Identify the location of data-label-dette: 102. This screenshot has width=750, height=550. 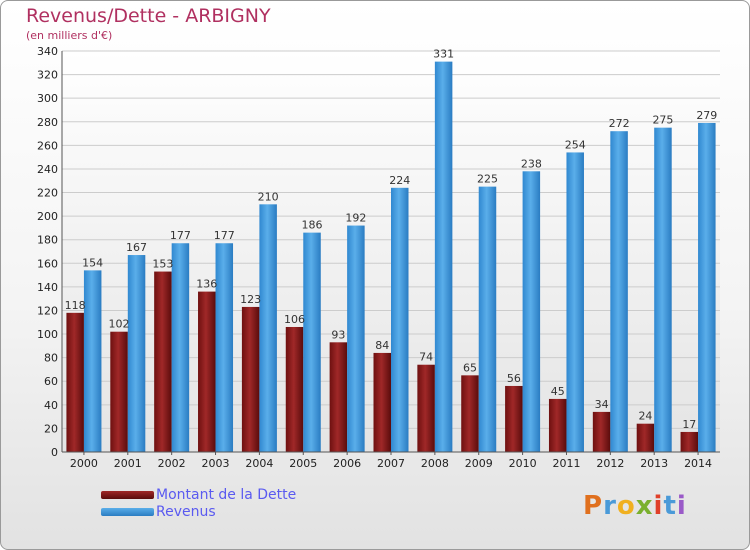
(119, 324).